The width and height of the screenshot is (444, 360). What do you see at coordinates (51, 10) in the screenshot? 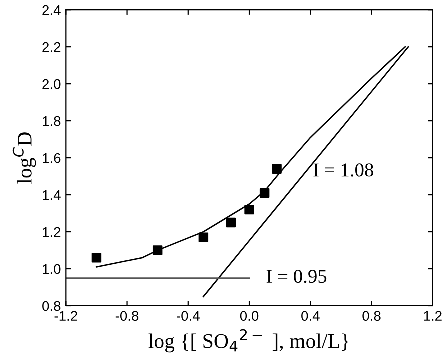
I see `y-tick-label: 2.4` at bounding box center [51, 10].